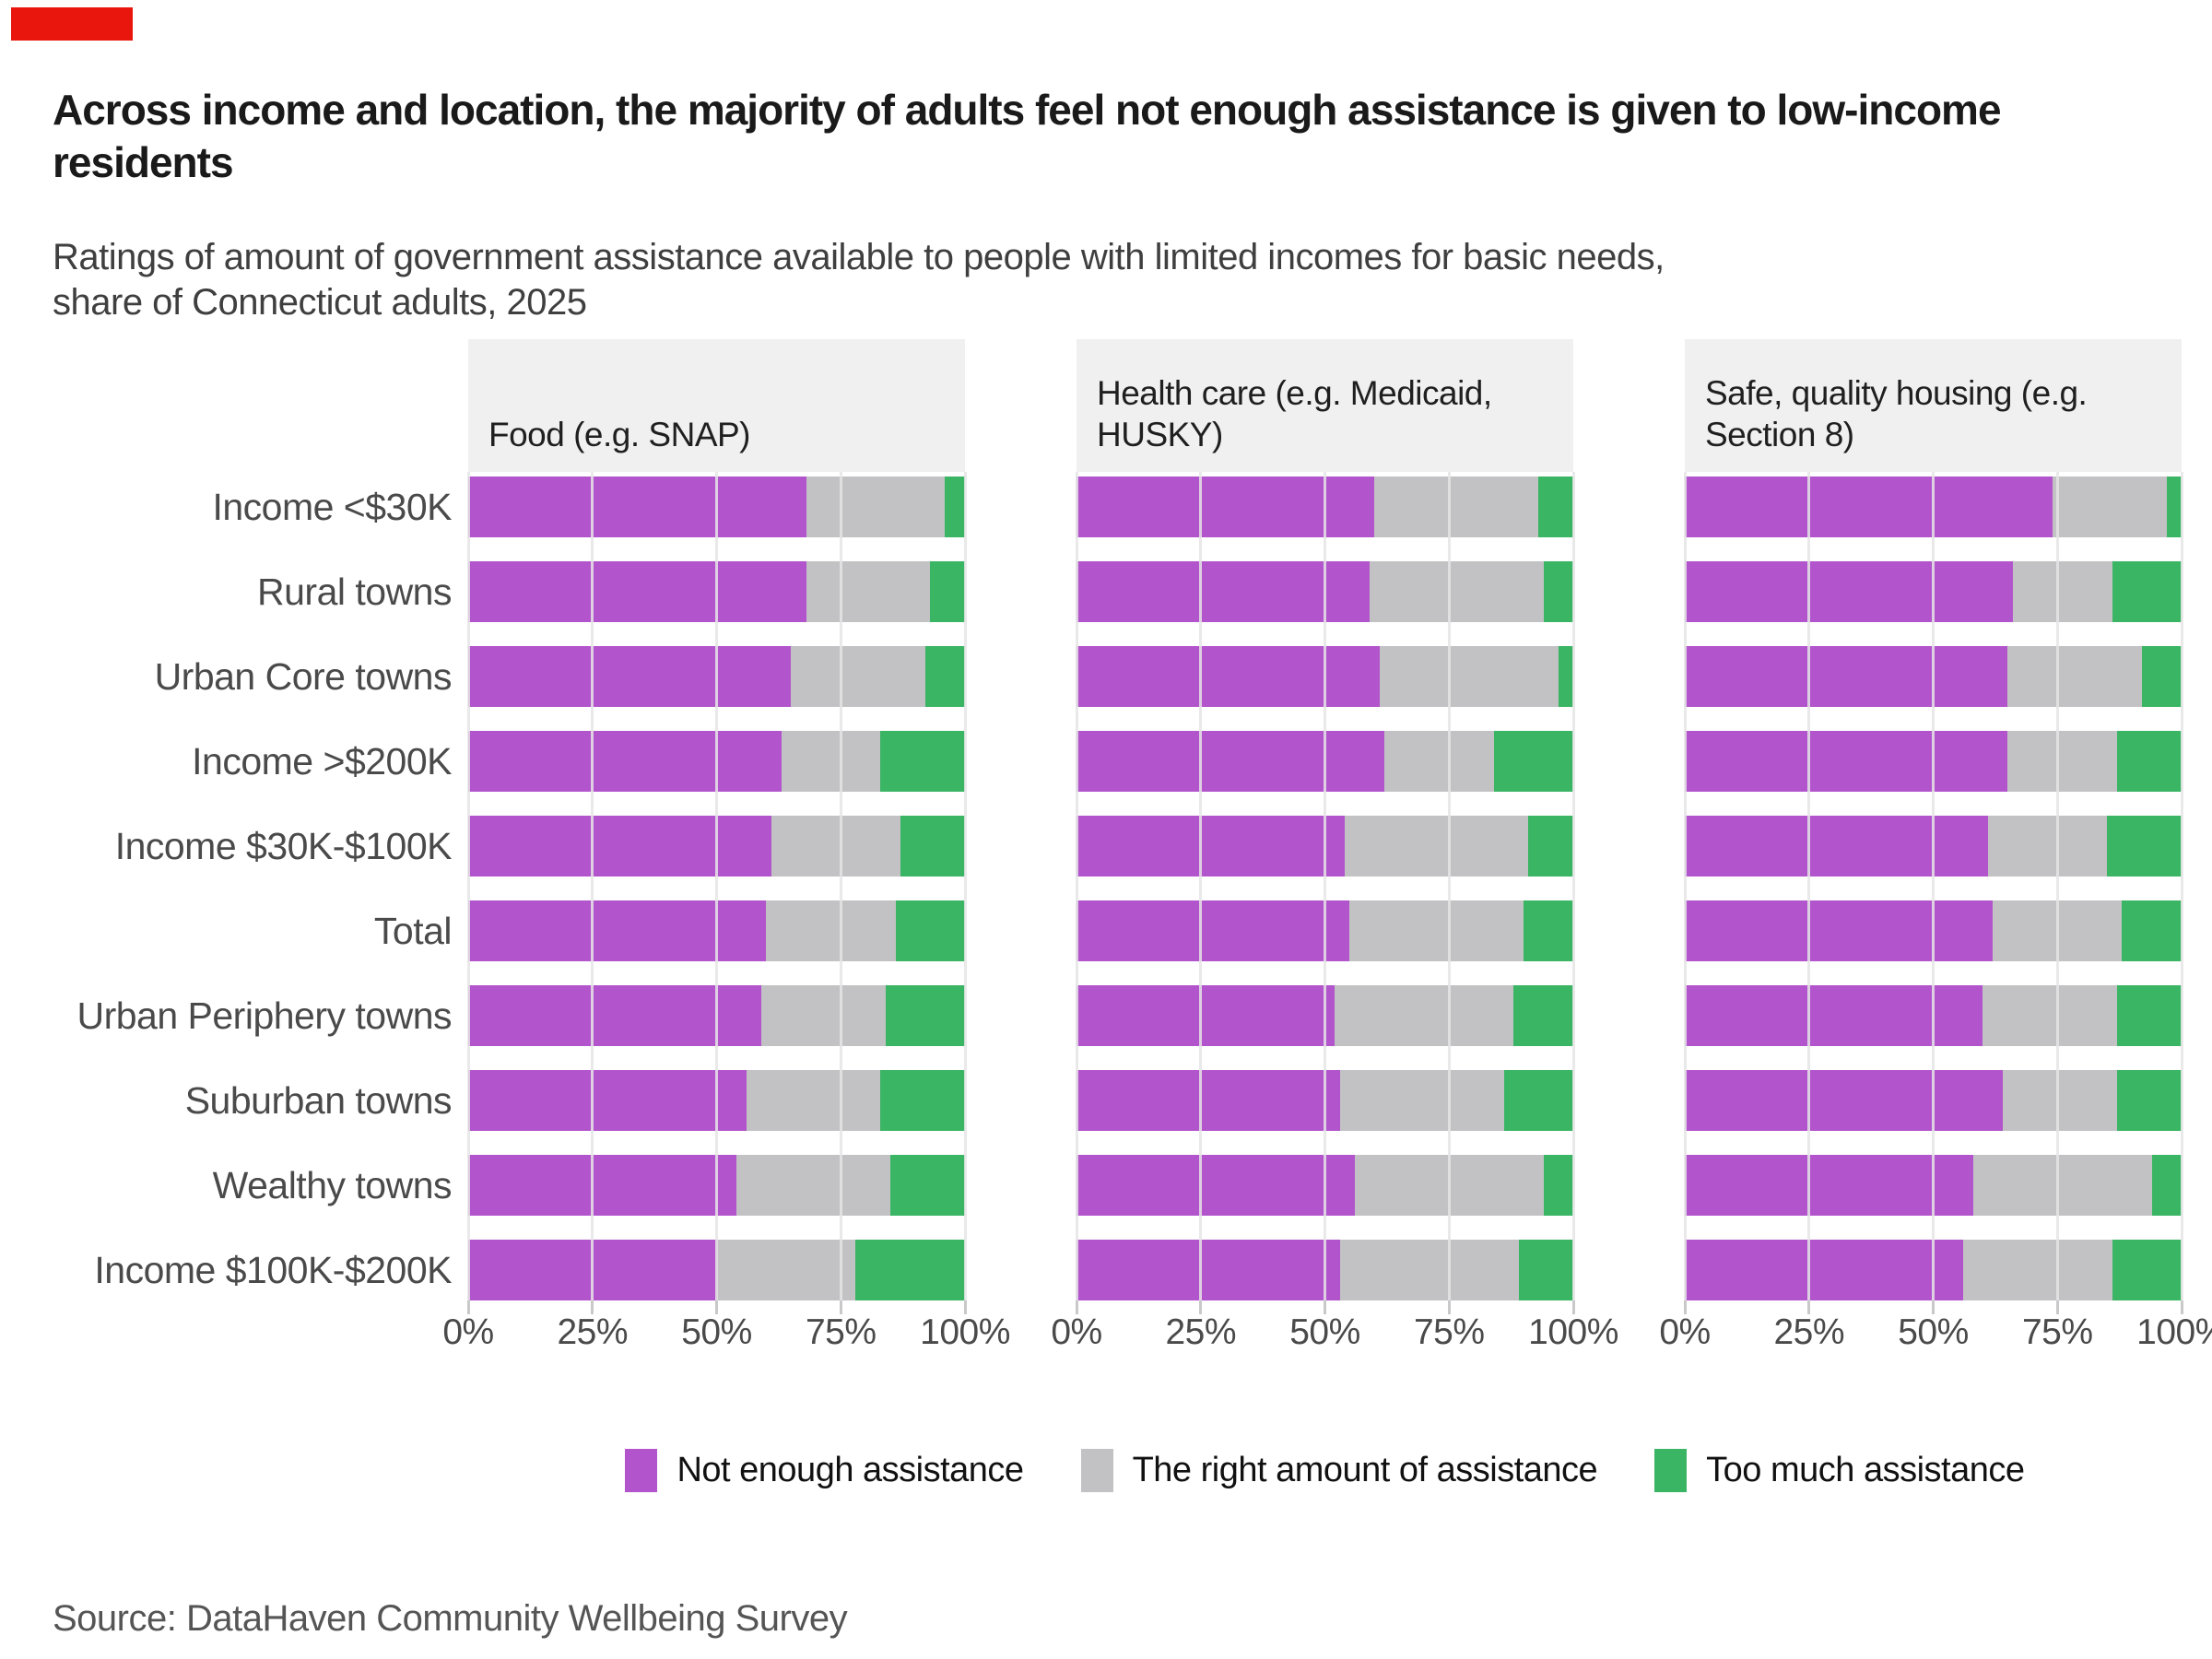 This screenshot has height=1659, width=2212. Describe the element at coordinates (332, 507) in the screenshot. I see `row-label: Income <$30K` at that location.